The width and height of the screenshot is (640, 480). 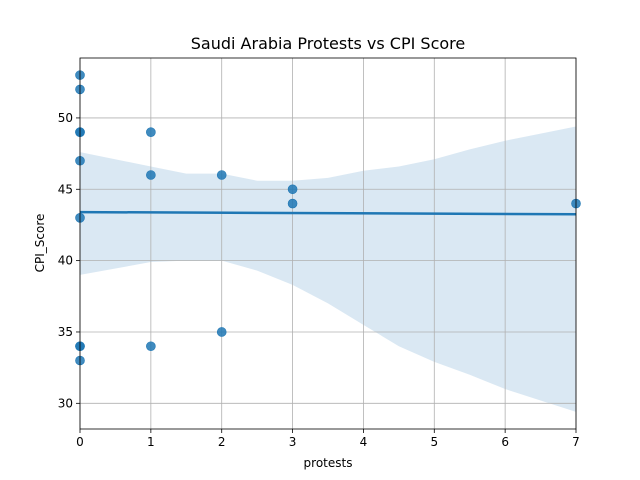 I want to click on regression-line, so click(x=328, y=213).